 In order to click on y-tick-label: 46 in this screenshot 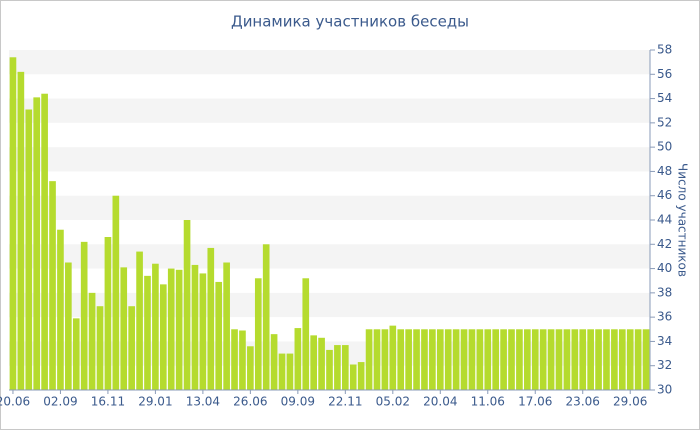, I will do `click(664, 195)`.